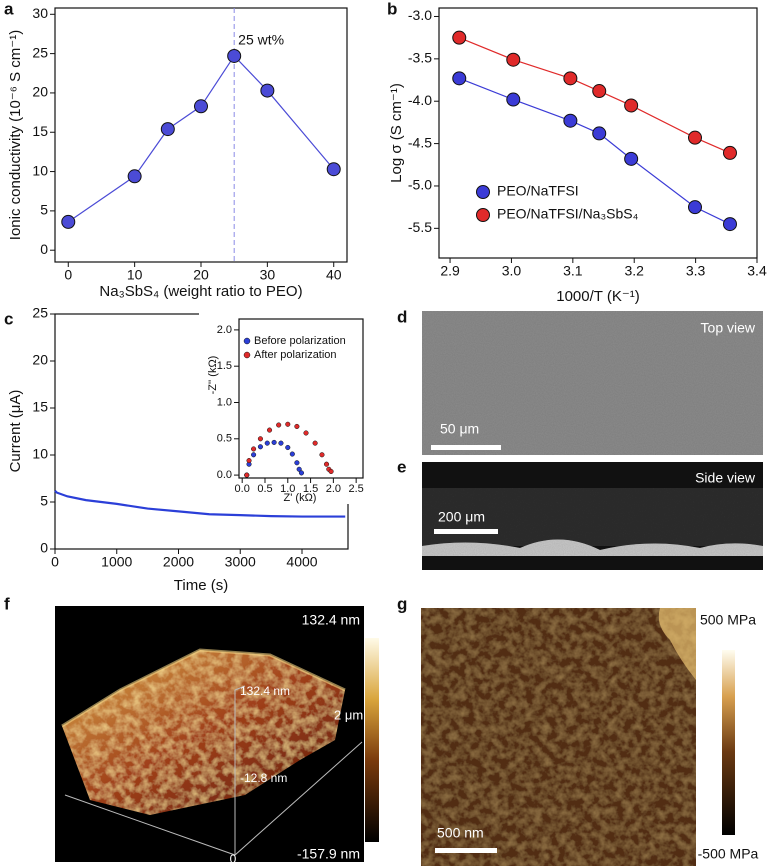 This screenshot has width=774, height=868. Describe the element at coordinates (213, 375) in the screenshot. I see `y-axis-label: -Z'' (kΩ)` at that location.